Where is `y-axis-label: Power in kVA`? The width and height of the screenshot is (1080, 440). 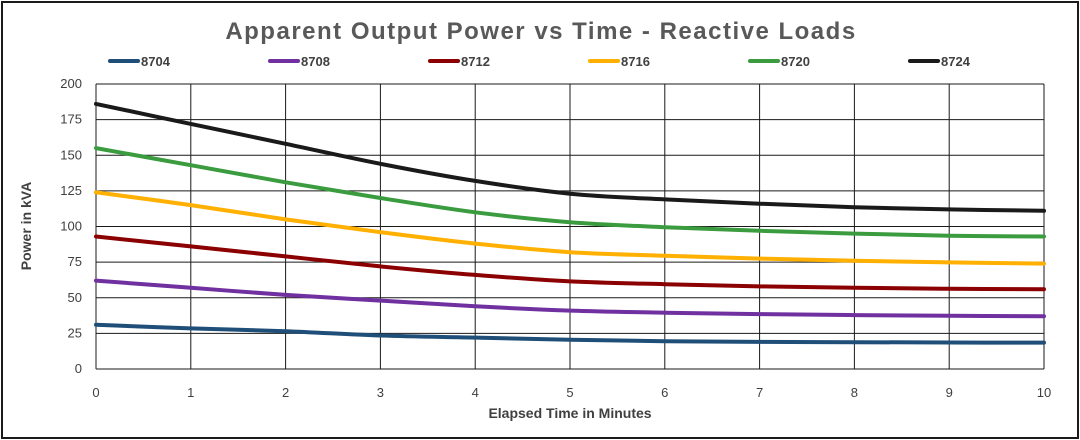
y-axis-label: Power in kVA is located at coordinates (26, 226).